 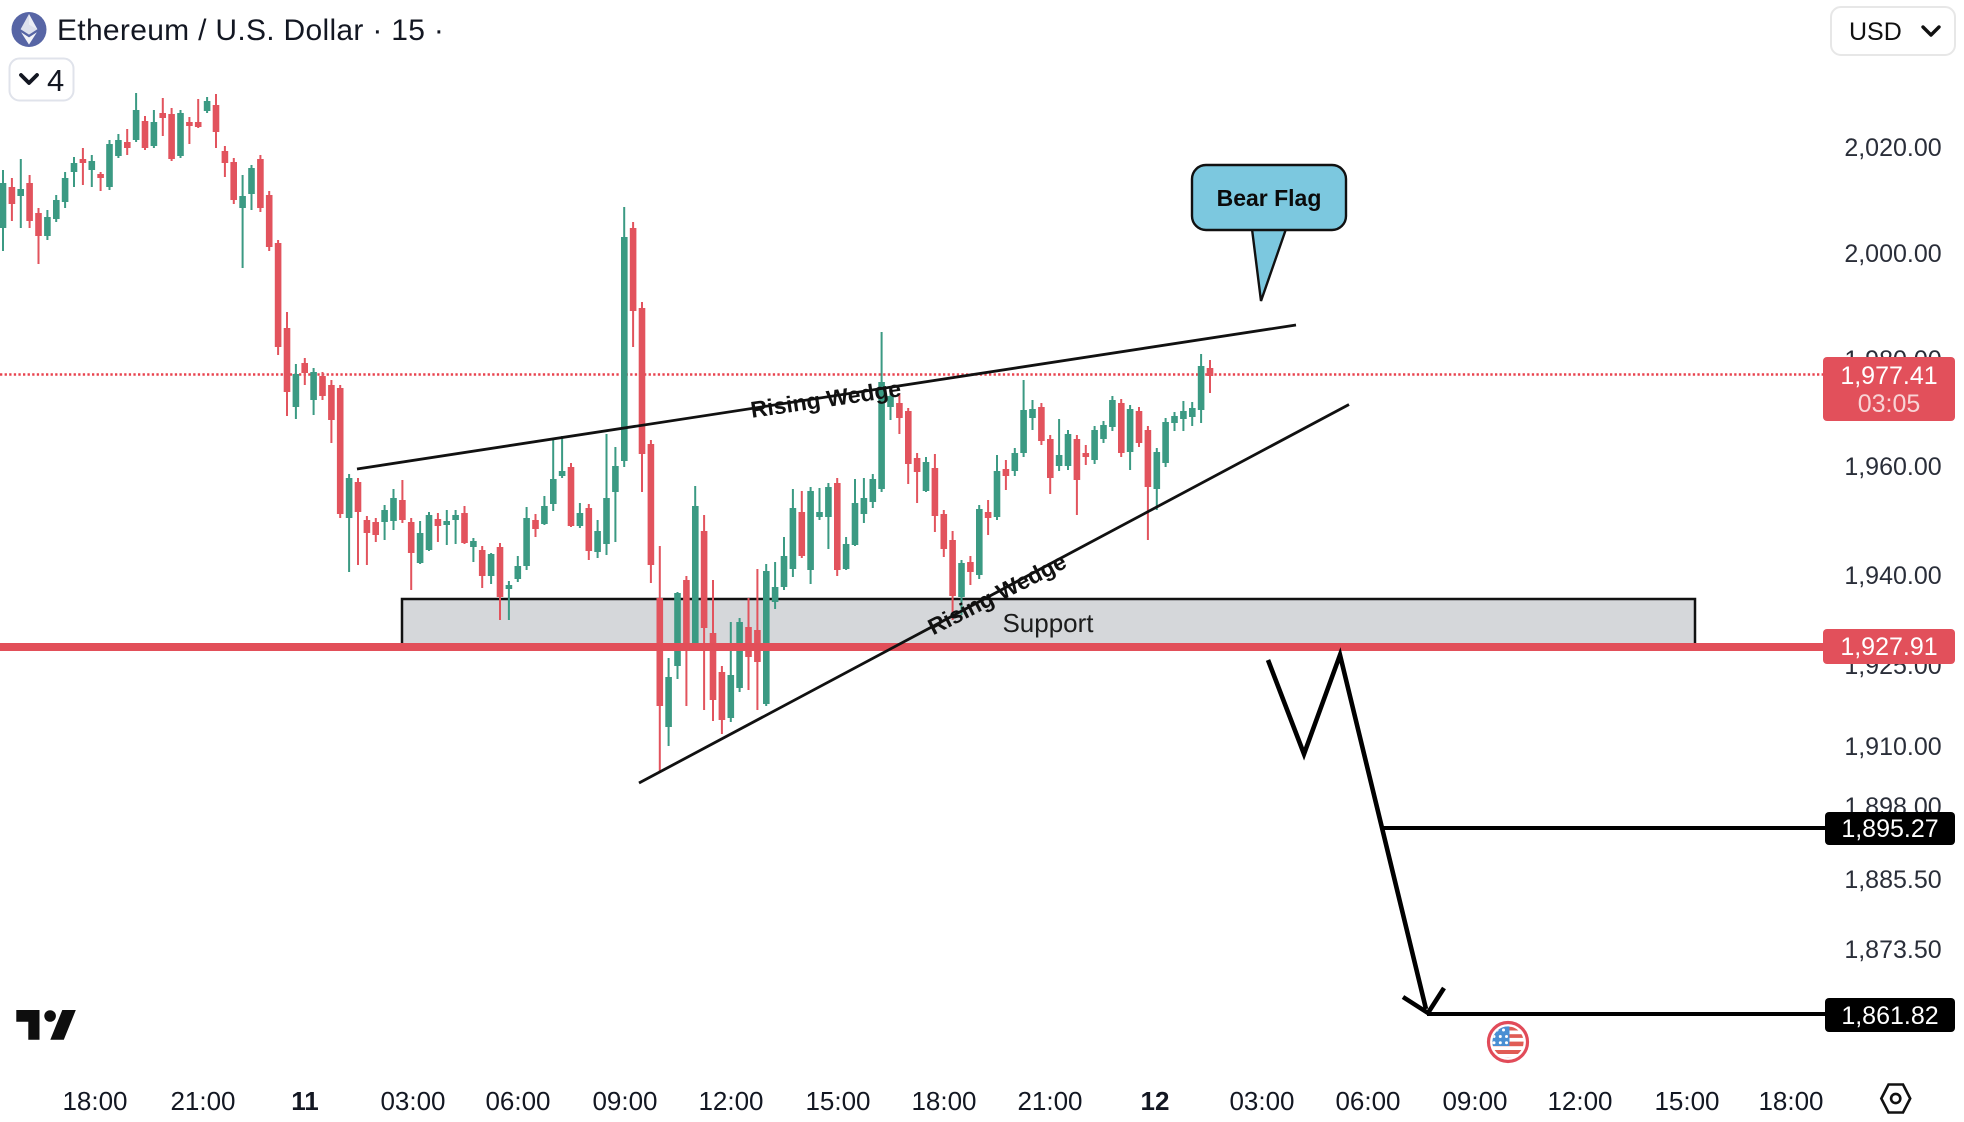 I want to click on svg-text: 1,940.00, so click(x=1892, y=576).